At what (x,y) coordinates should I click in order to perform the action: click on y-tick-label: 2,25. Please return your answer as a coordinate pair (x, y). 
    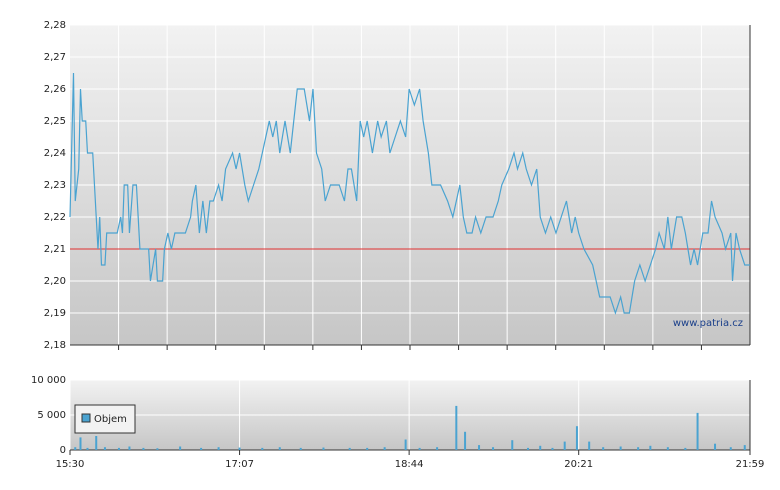
    Looking at the image, I should click on (55, 121).